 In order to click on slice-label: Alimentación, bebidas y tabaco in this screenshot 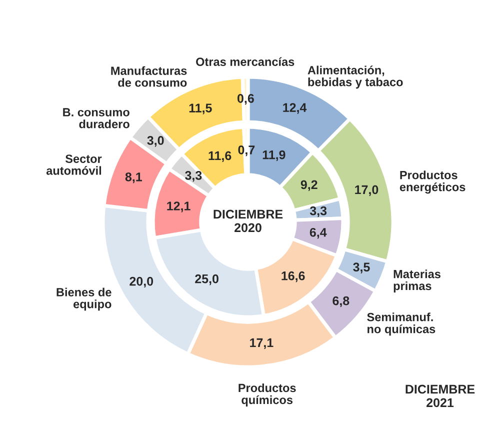, I will do `click(355, 77)`.